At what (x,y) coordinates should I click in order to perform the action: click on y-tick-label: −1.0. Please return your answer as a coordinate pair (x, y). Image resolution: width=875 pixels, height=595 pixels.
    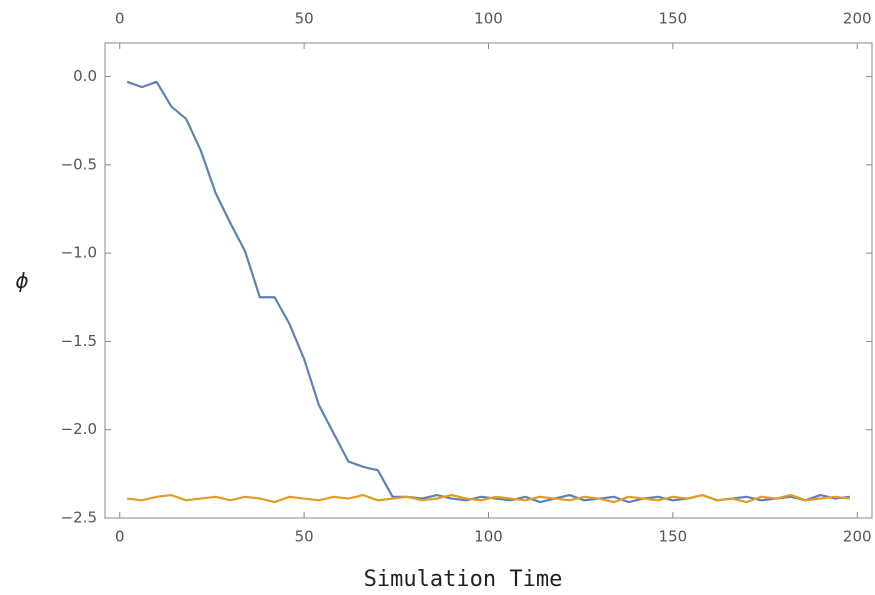
    Looking at the image, I should click on (79, 253).